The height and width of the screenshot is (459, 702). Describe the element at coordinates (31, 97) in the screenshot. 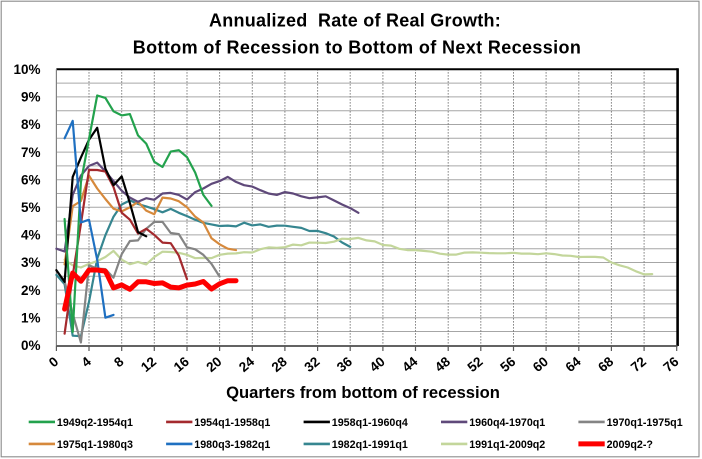

I see `svg-text: 9%` at that location.